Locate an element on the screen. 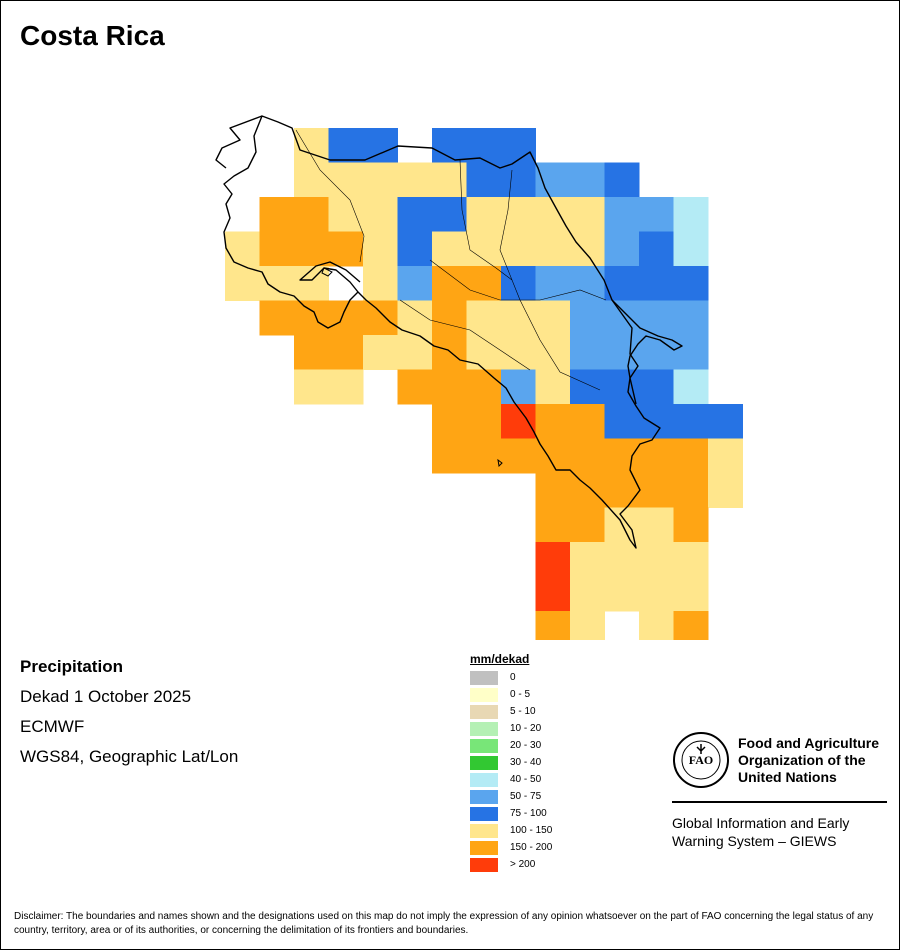 The height and width of the screenshot is (950, 900). fao-logo-icon: FAO is located at coordinates (701, 760).